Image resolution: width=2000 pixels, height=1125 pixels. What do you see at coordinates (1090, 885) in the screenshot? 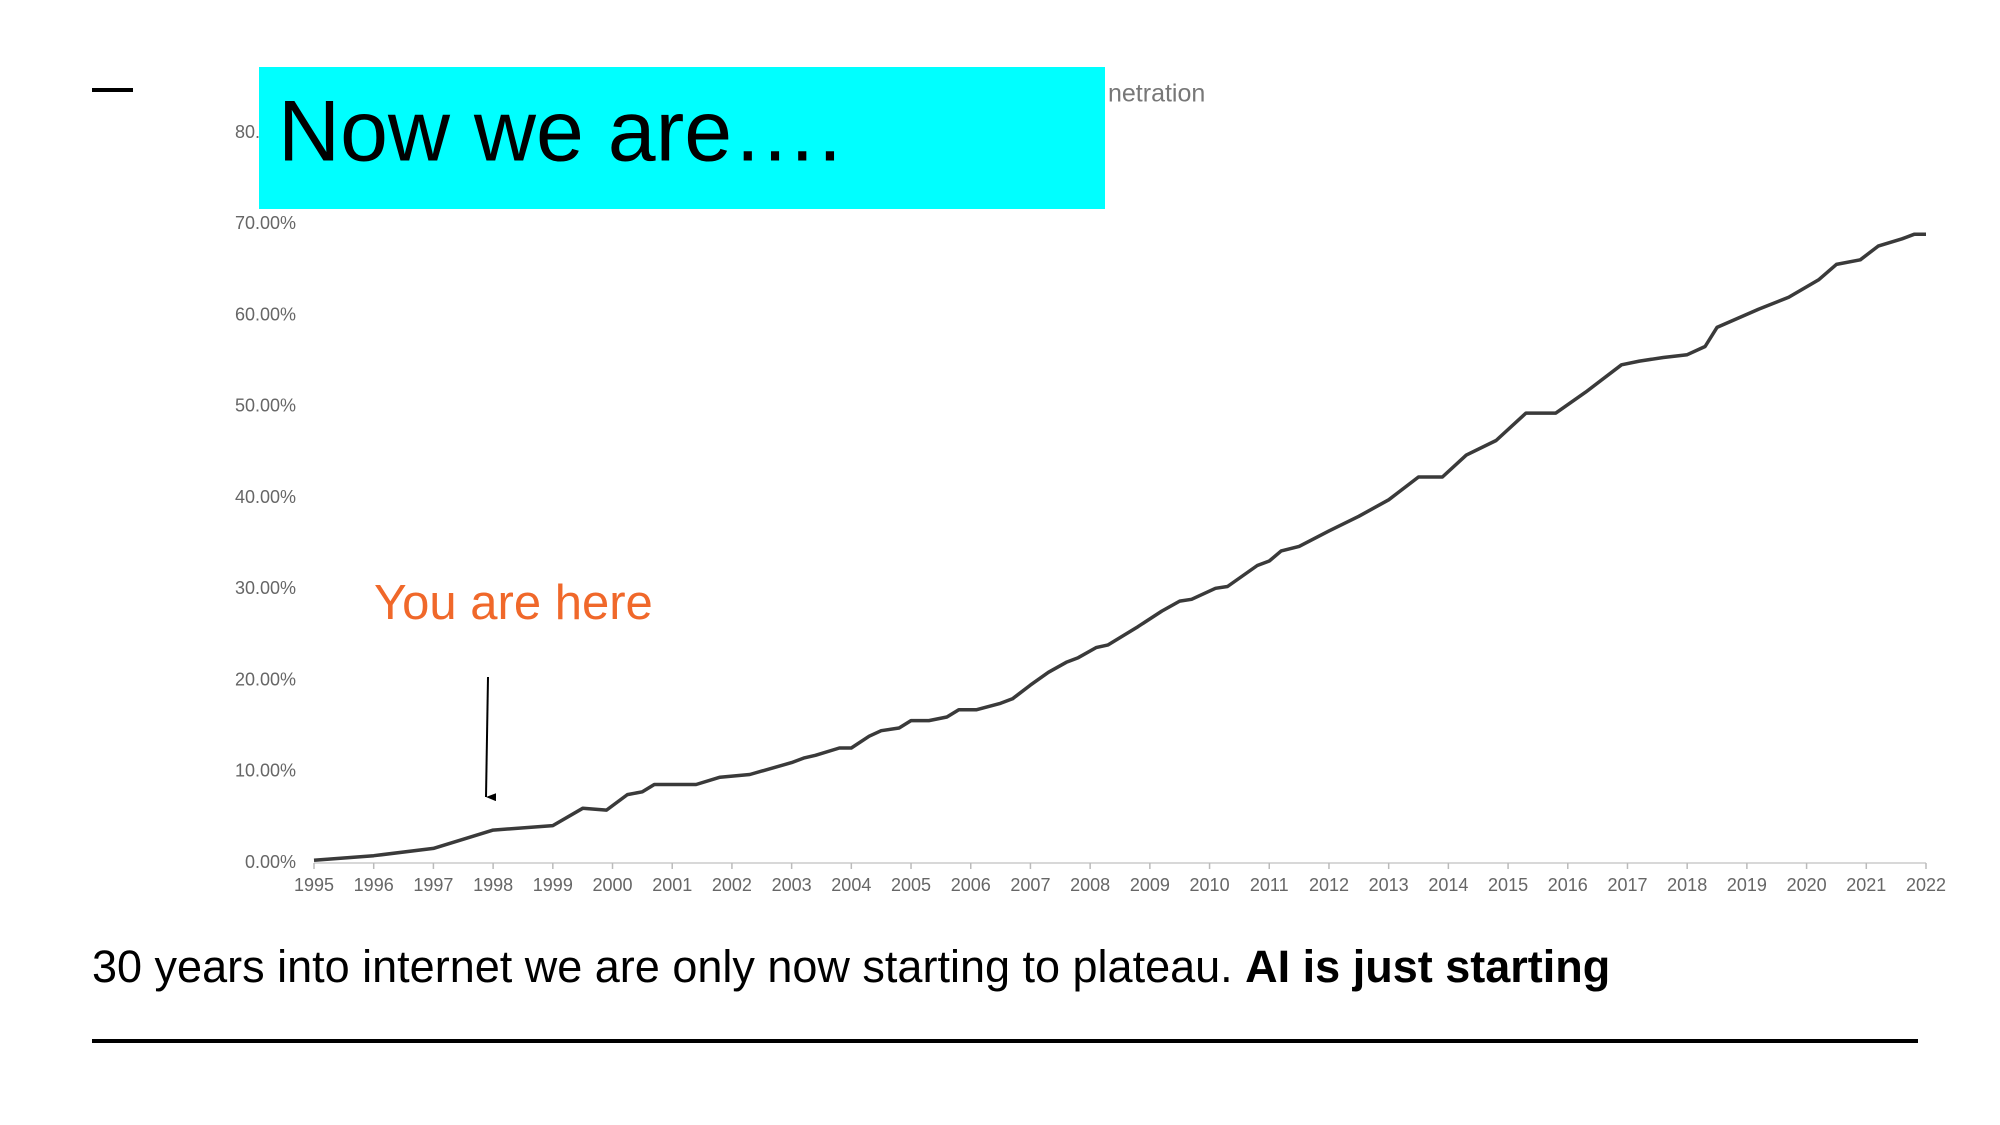
I see `x-tick-label: 2008` at bounding box center [1090, 885].